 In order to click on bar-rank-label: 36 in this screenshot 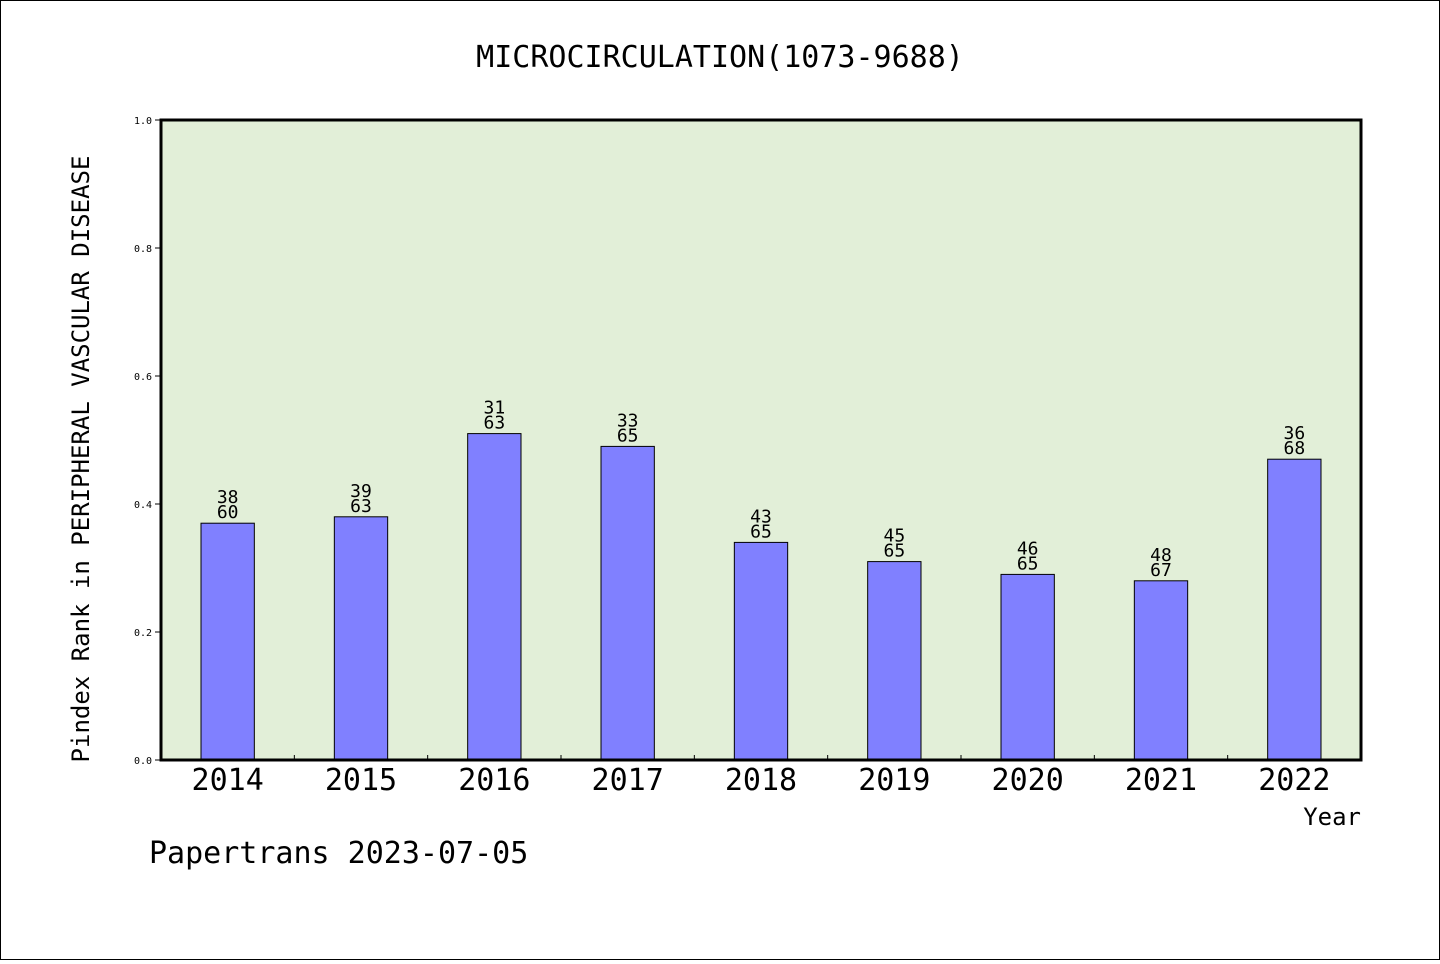, I will do `click(1294, 433)`.